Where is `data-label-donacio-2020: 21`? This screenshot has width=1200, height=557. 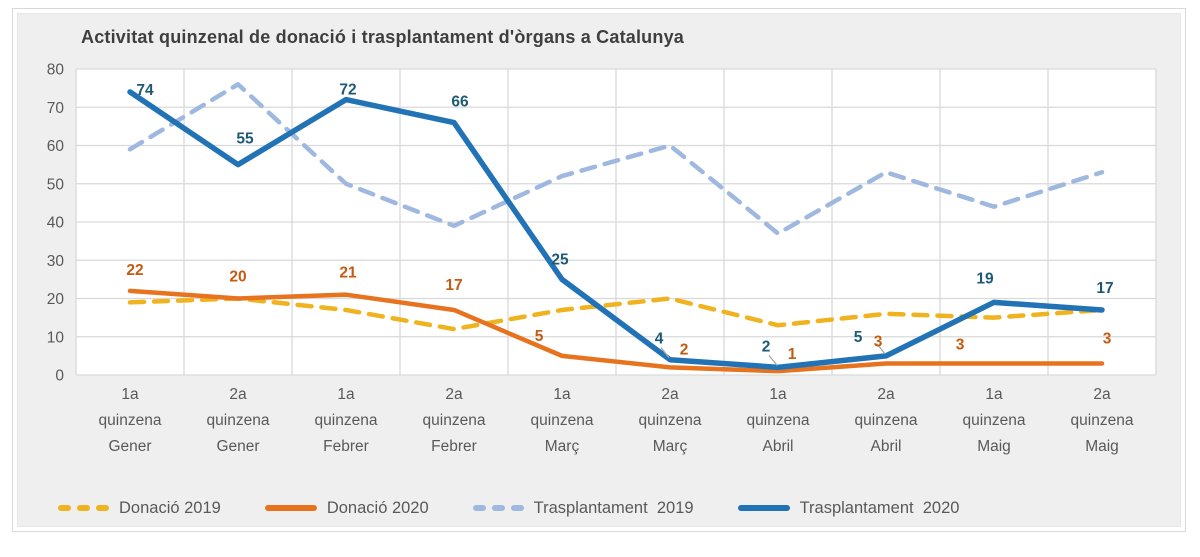
data-label-donacio-2020: 21 is located at coordinates (348, 273).